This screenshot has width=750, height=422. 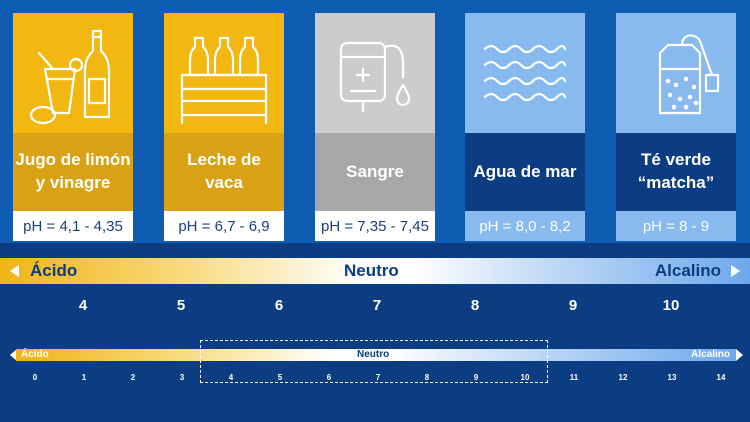 I want to click on full-tick-label: 6, so click(x=329, y=377).